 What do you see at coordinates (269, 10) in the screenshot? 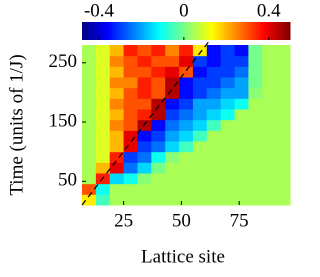
I see `colorbar-tick-label: 0.4` at bounding box center [269, 10].